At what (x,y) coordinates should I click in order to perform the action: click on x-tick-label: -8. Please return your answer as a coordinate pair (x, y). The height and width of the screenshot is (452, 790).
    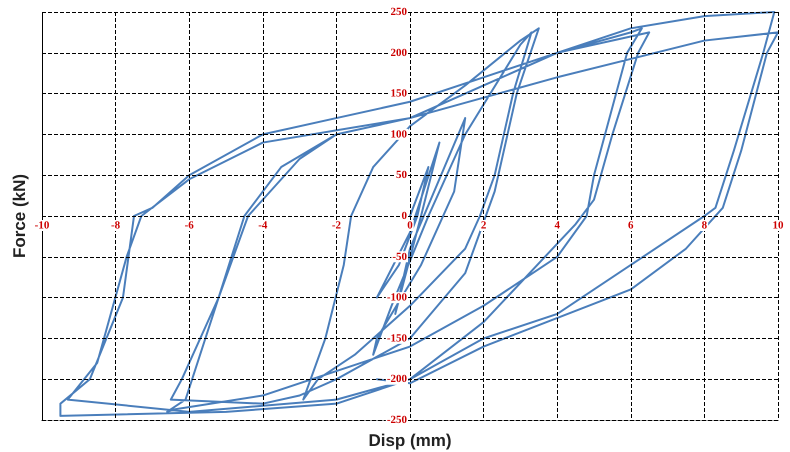
    Looking at the image, I should click on (116, 226).